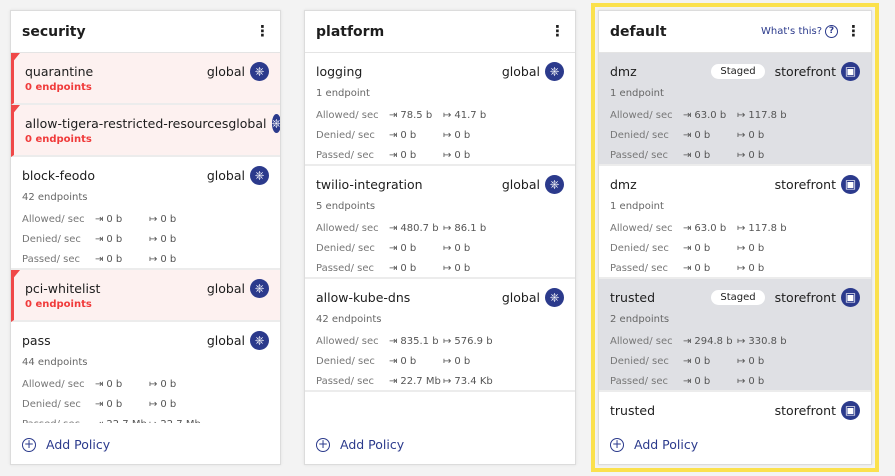  I want to click on ingress-bytes: 835.1 b, so click(419, 341).